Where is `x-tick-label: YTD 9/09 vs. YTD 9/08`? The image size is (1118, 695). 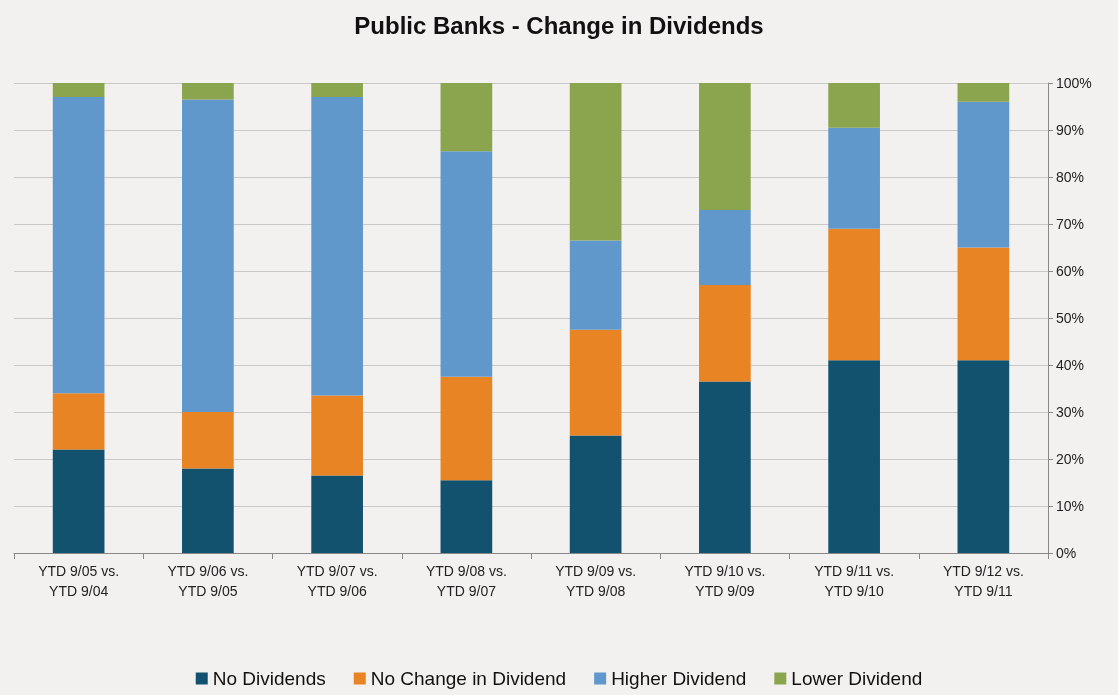
x-tick-label: YTD 9/09 vs. YTD 9/08 is located at coordinates (596, 581).